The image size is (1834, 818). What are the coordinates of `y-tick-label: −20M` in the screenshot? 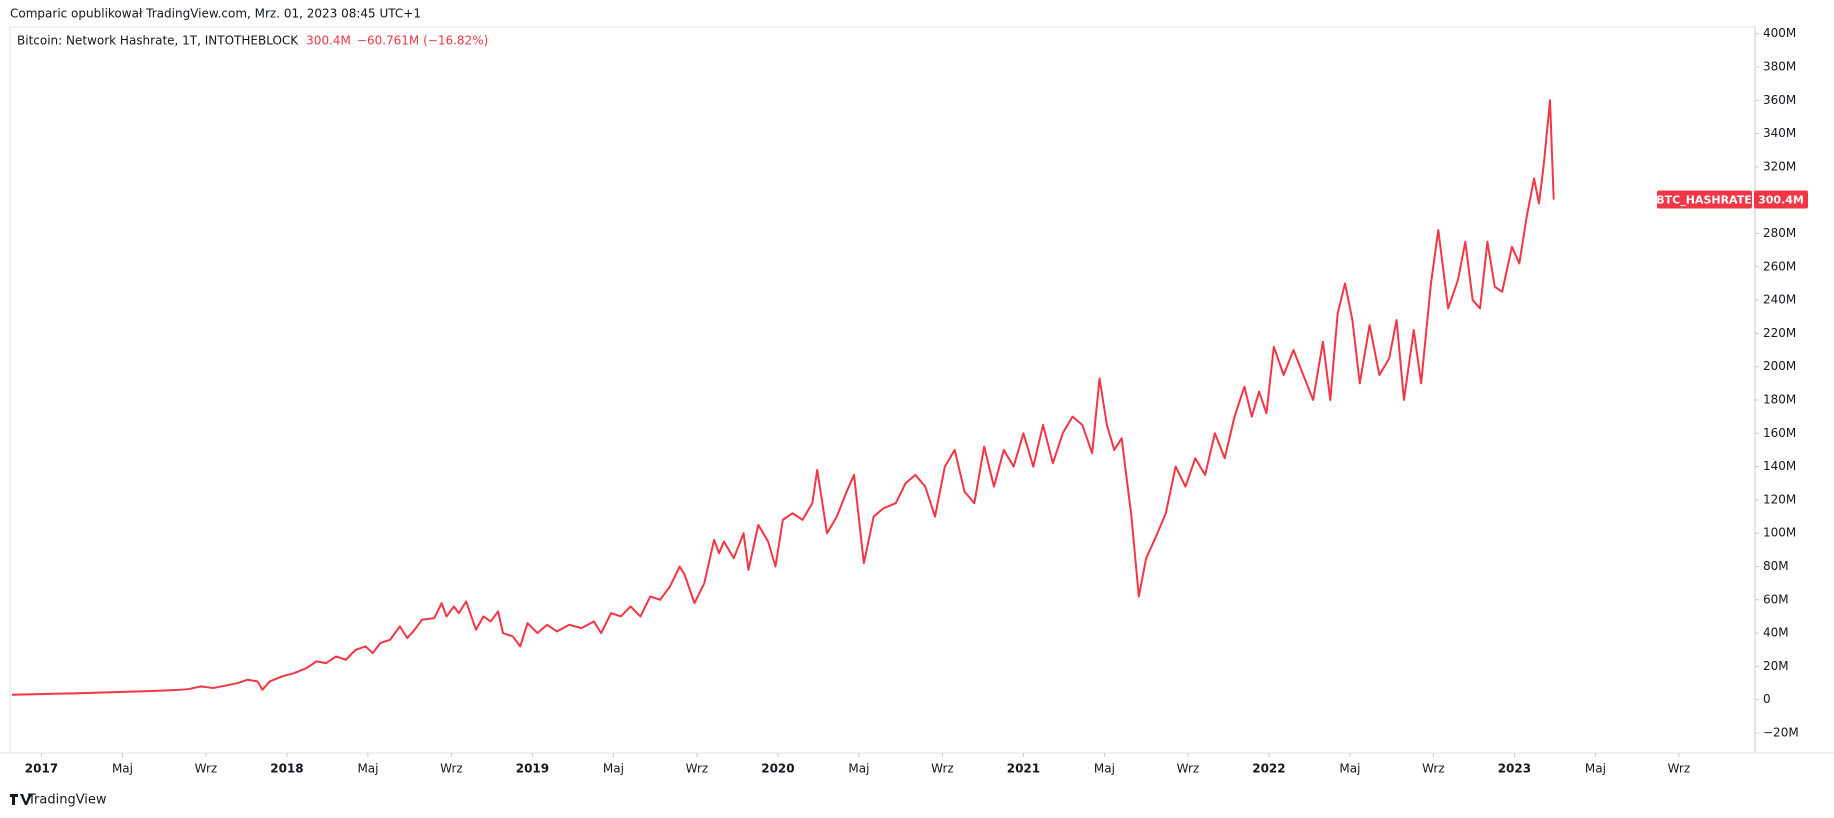 It's located at (1781, 733).